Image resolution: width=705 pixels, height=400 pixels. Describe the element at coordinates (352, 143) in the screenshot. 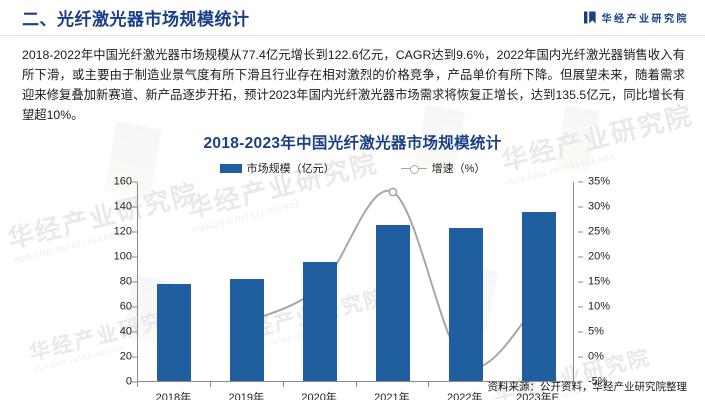

I see `chart-title: 2018-2023年中国光纤激光器市场规模统计` at that location.